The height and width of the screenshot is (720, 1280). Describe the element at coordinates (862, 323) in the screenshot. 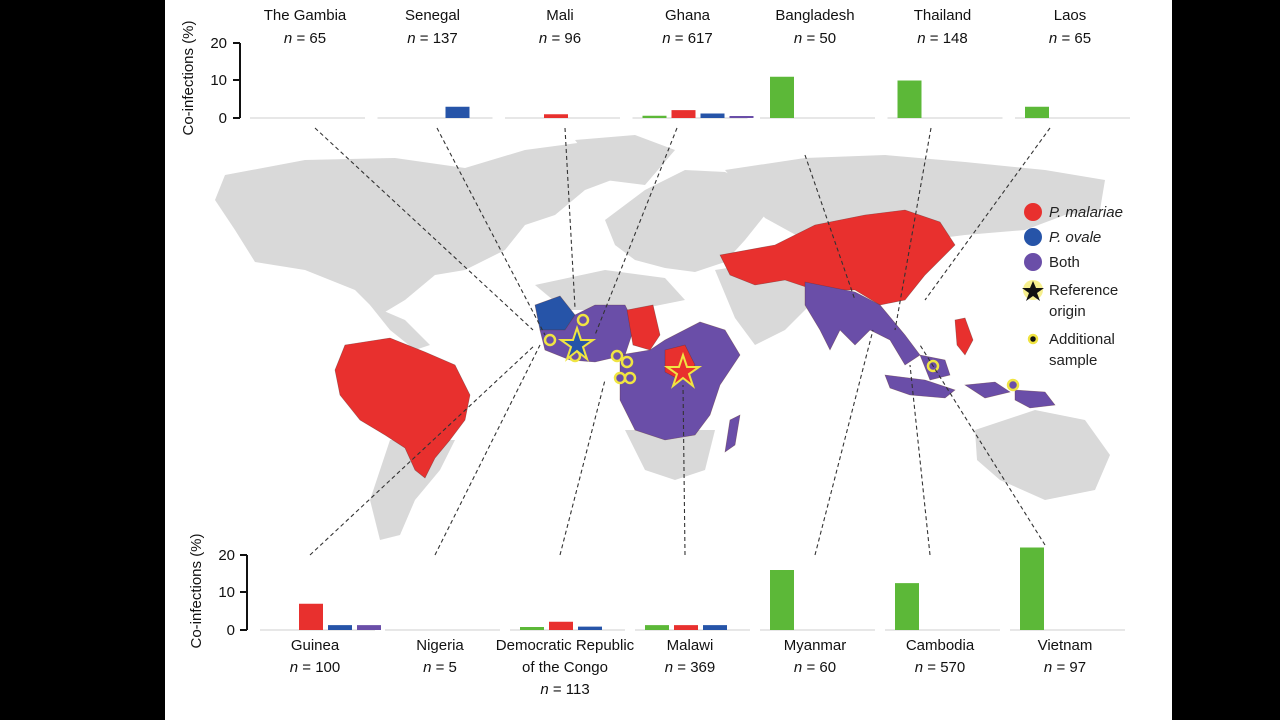

I see `south-asia-both` at that location.